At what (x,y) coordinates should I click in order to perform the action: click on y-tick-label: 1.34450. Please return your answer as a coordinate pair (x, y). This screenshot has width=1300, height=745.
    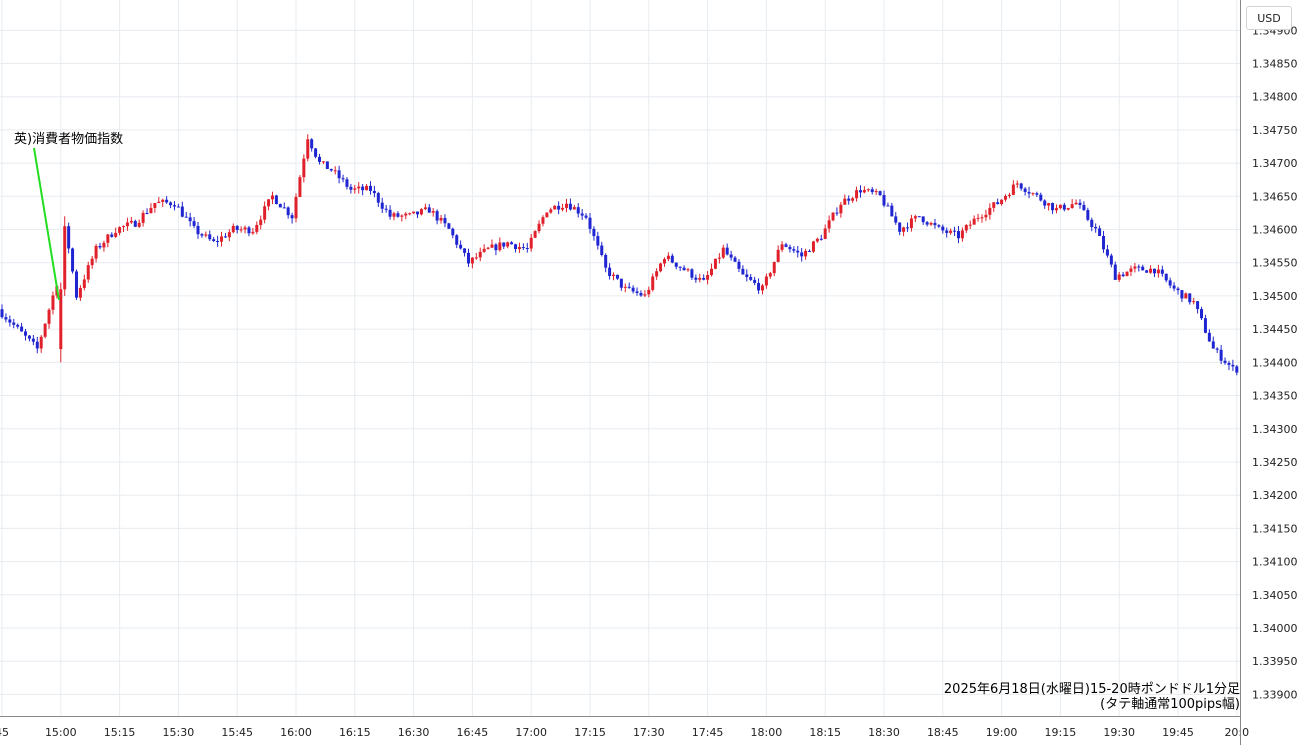
    Looking at the image, I should click on (1275, 329).